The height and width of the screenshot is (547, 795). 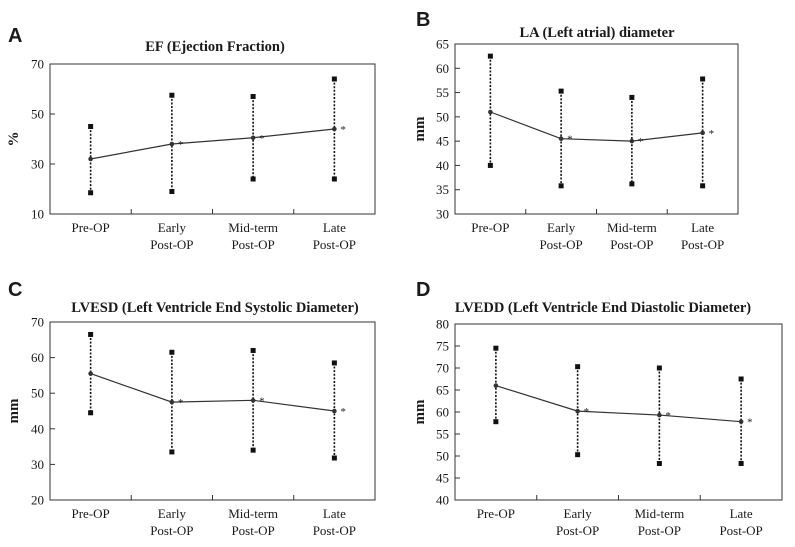 What do you see at coordinates (15, 36) in the screenshot?
I see `panel-letter: A` at bounding box center [15, 36].